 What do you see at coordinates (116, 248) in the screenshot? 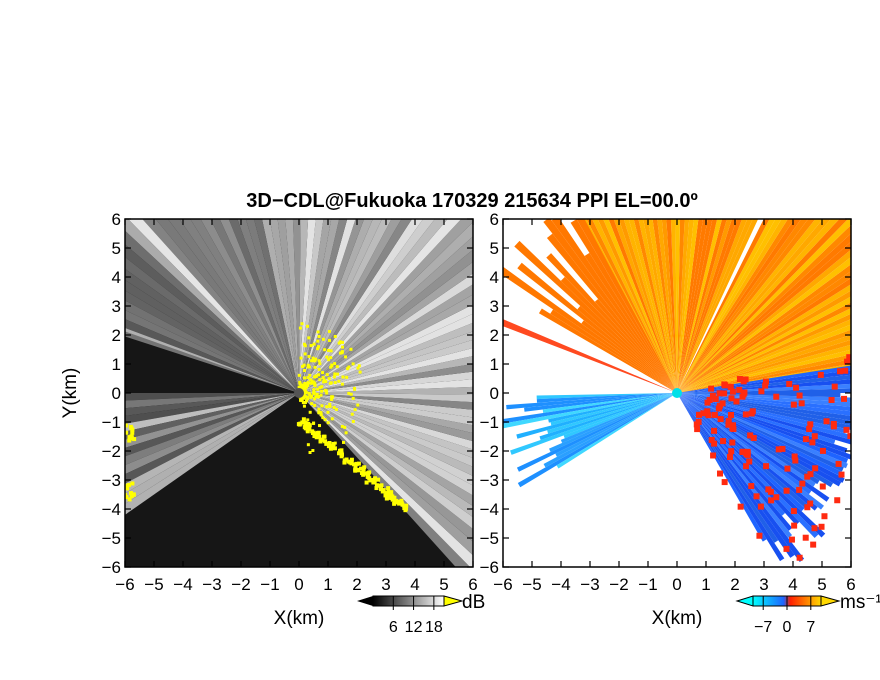
I see `y-tick-label: 5` at bounding box center [116, 248].